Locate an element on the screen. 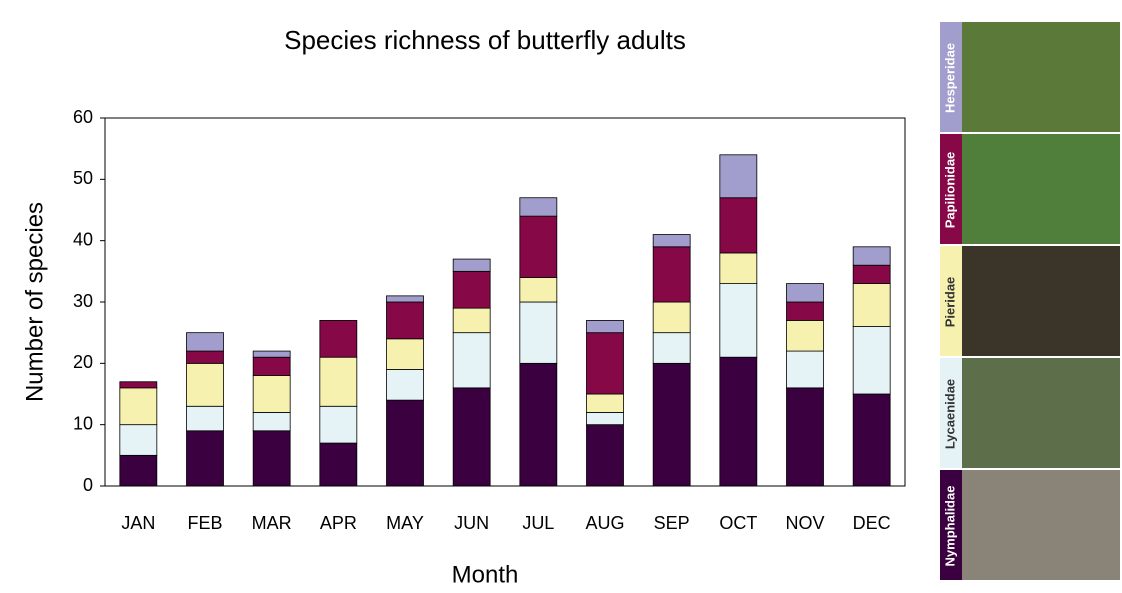 This screenshot has height=593, width=1122. x-tick-label: OCT is located at coordinates (738, 523).